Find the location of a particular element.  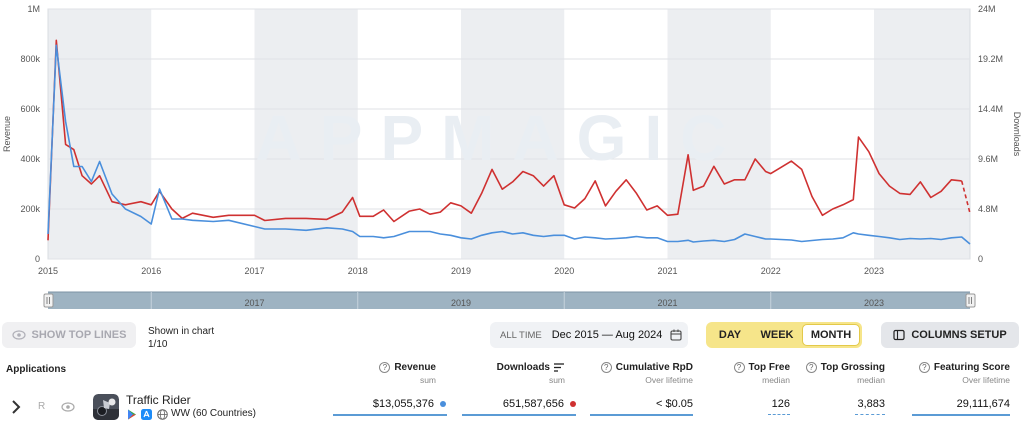

column-top-free: ? Top Free median is located at coordinates (761, 373).